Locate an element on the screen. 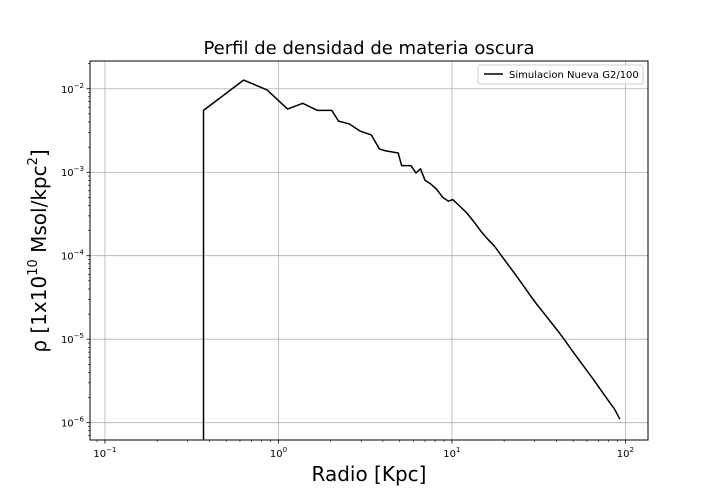  x-axis-ticks: 10⁻¹ 10⁰ 10¹ 10² is located at coordinates (363, 450).